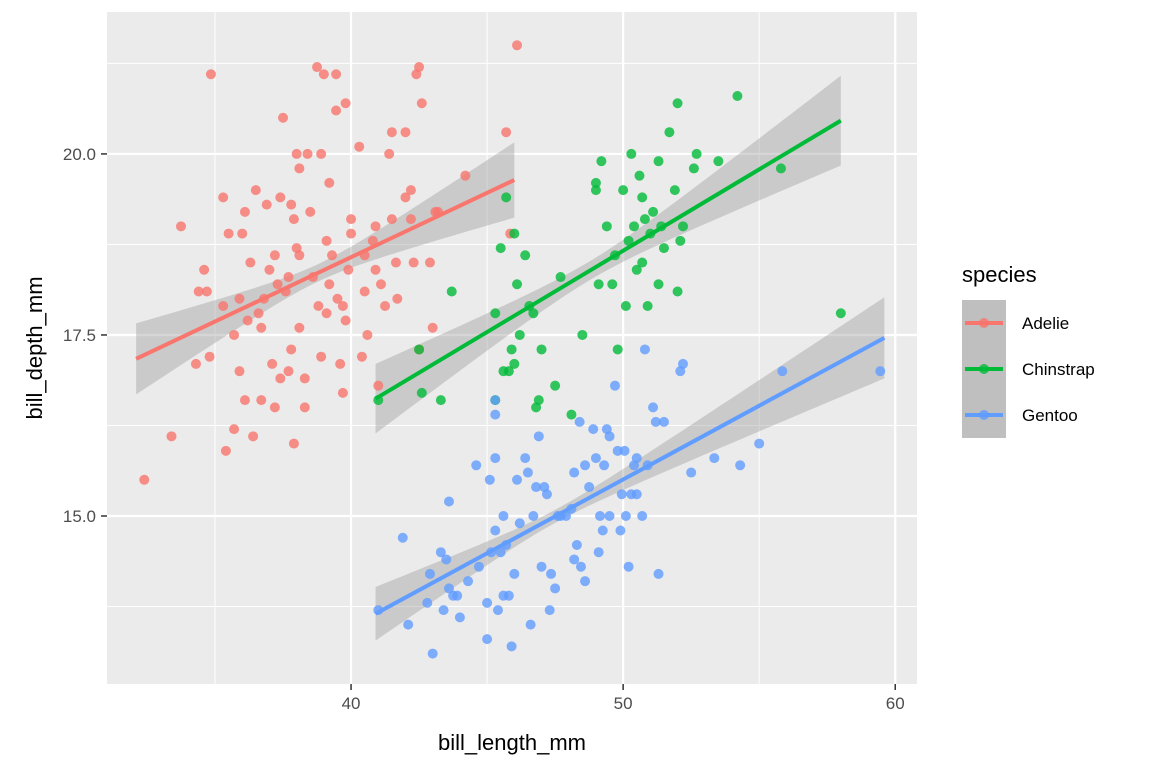 Image resolution: width=1152 pixels, height=768 pixels. Describe the element at coordinates (895, 703) in the screenshot. I see `x-tick-label: 60` at that location.